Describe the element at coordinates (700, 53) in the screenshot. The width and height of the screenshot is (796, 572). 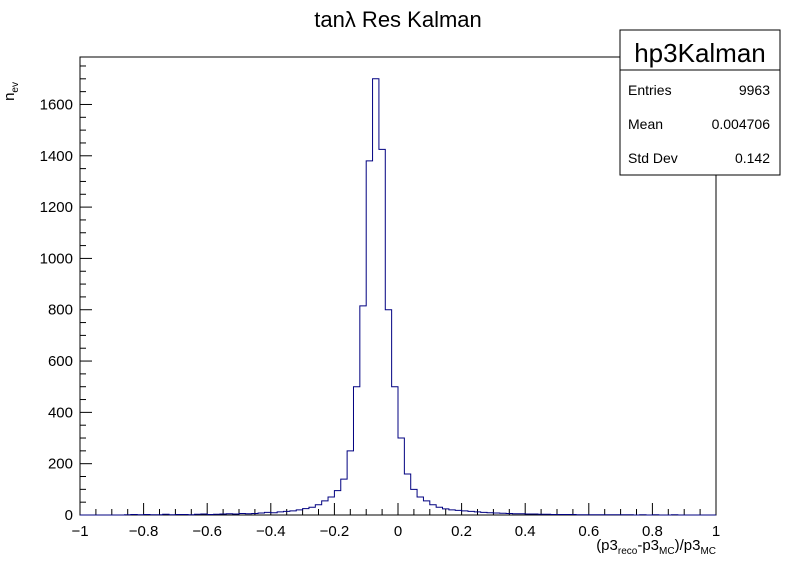
I see `stats-box-name: hp3Kalman` at that location.